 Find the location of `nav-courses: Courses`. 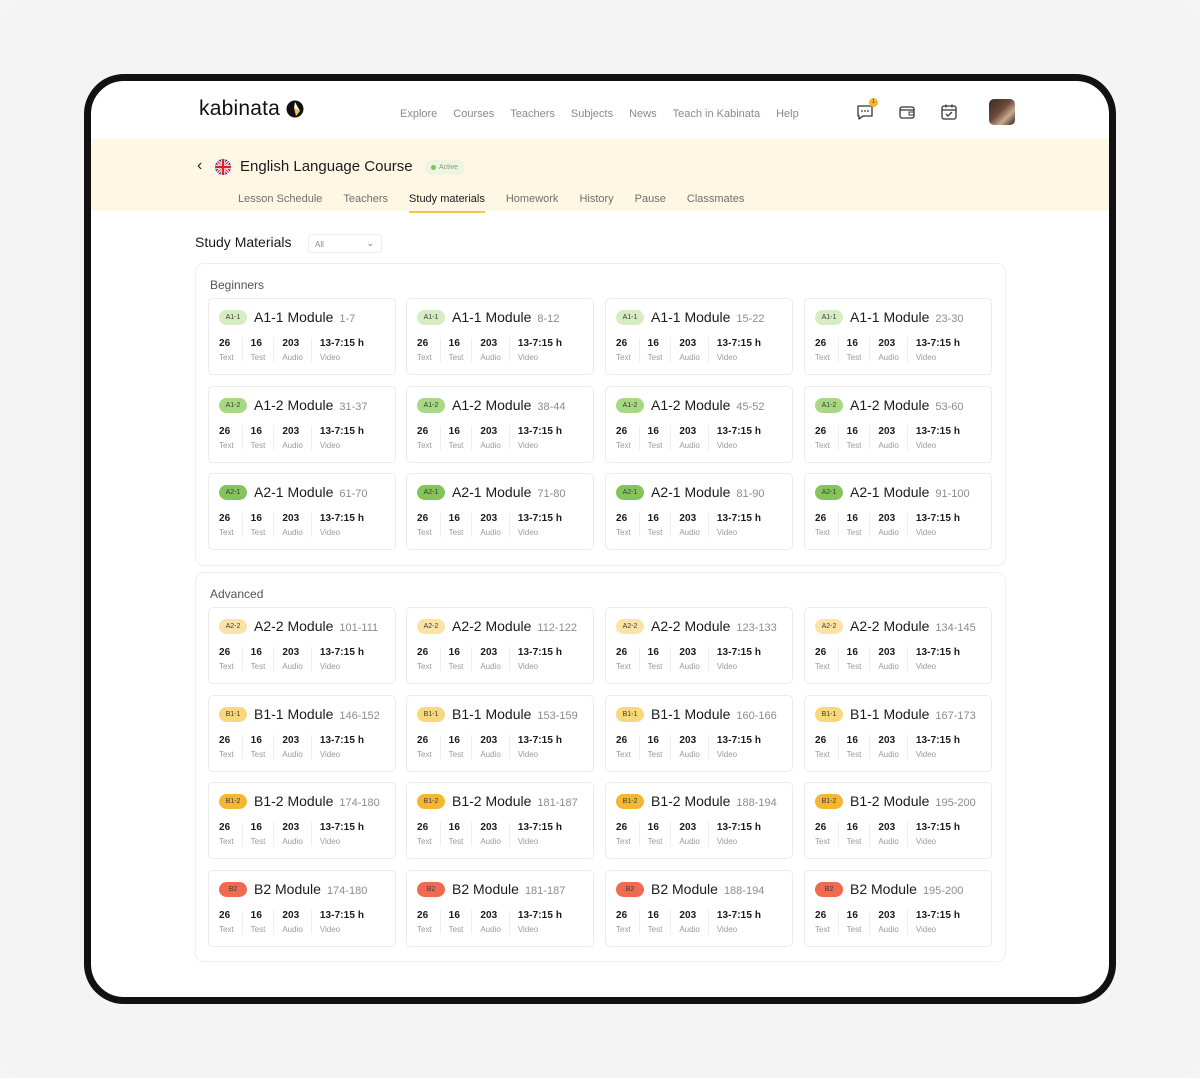

nav-courses: Courses is located at coordinates (474, 114).